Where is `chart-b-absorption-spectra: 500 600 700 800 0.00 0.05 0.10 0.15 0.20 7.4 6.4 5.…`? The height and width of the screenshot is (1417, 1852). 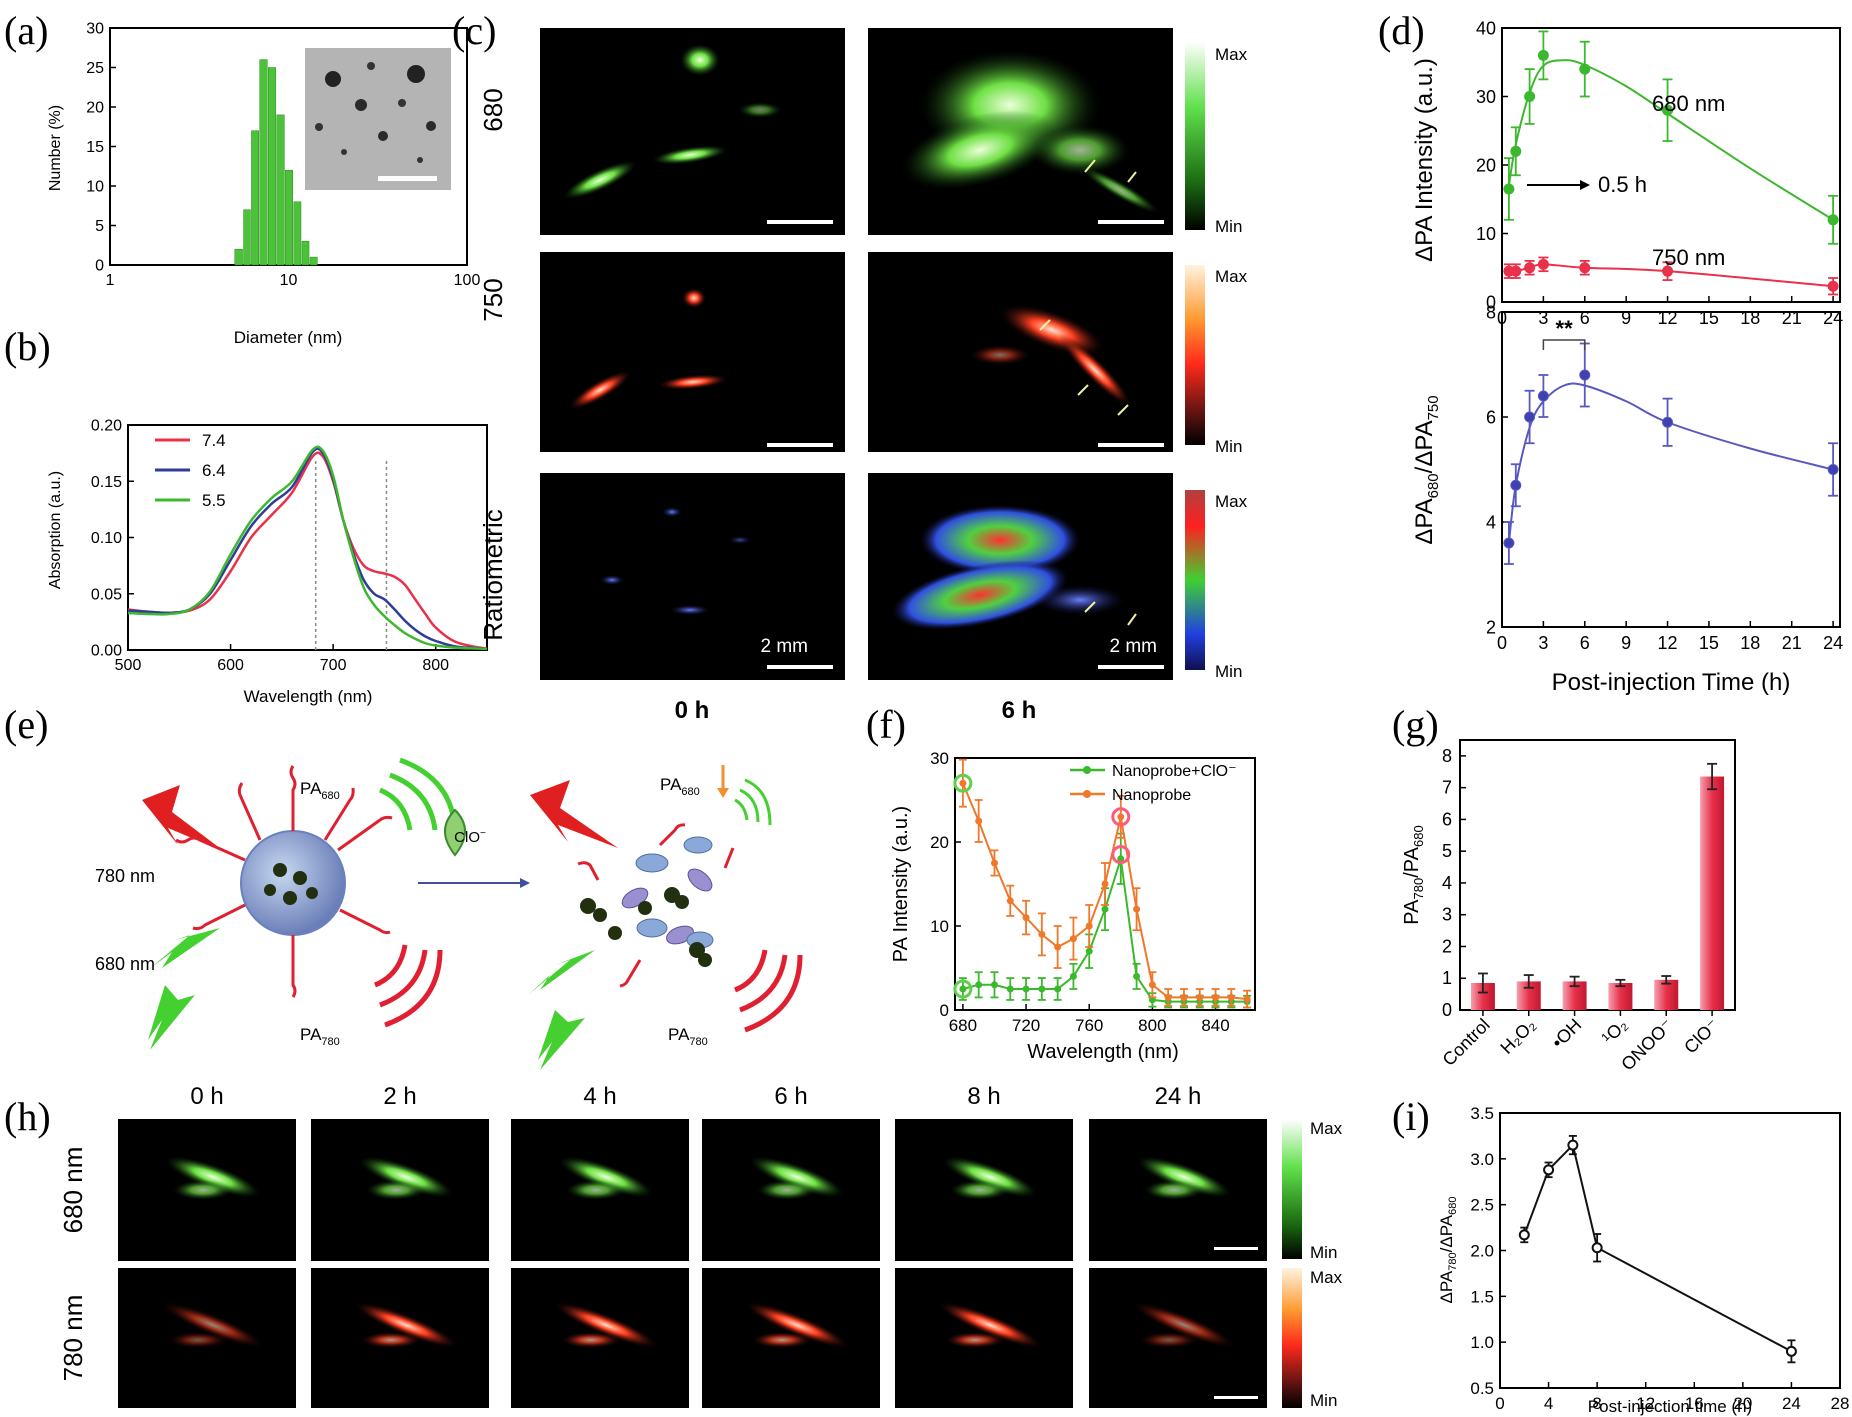 chart-b-absorption-spectra: 500 600 700 800 0.00 0.05 0.10 0.15 0.20 7.4 6.4 5.… is located at coordinates (267, 562).